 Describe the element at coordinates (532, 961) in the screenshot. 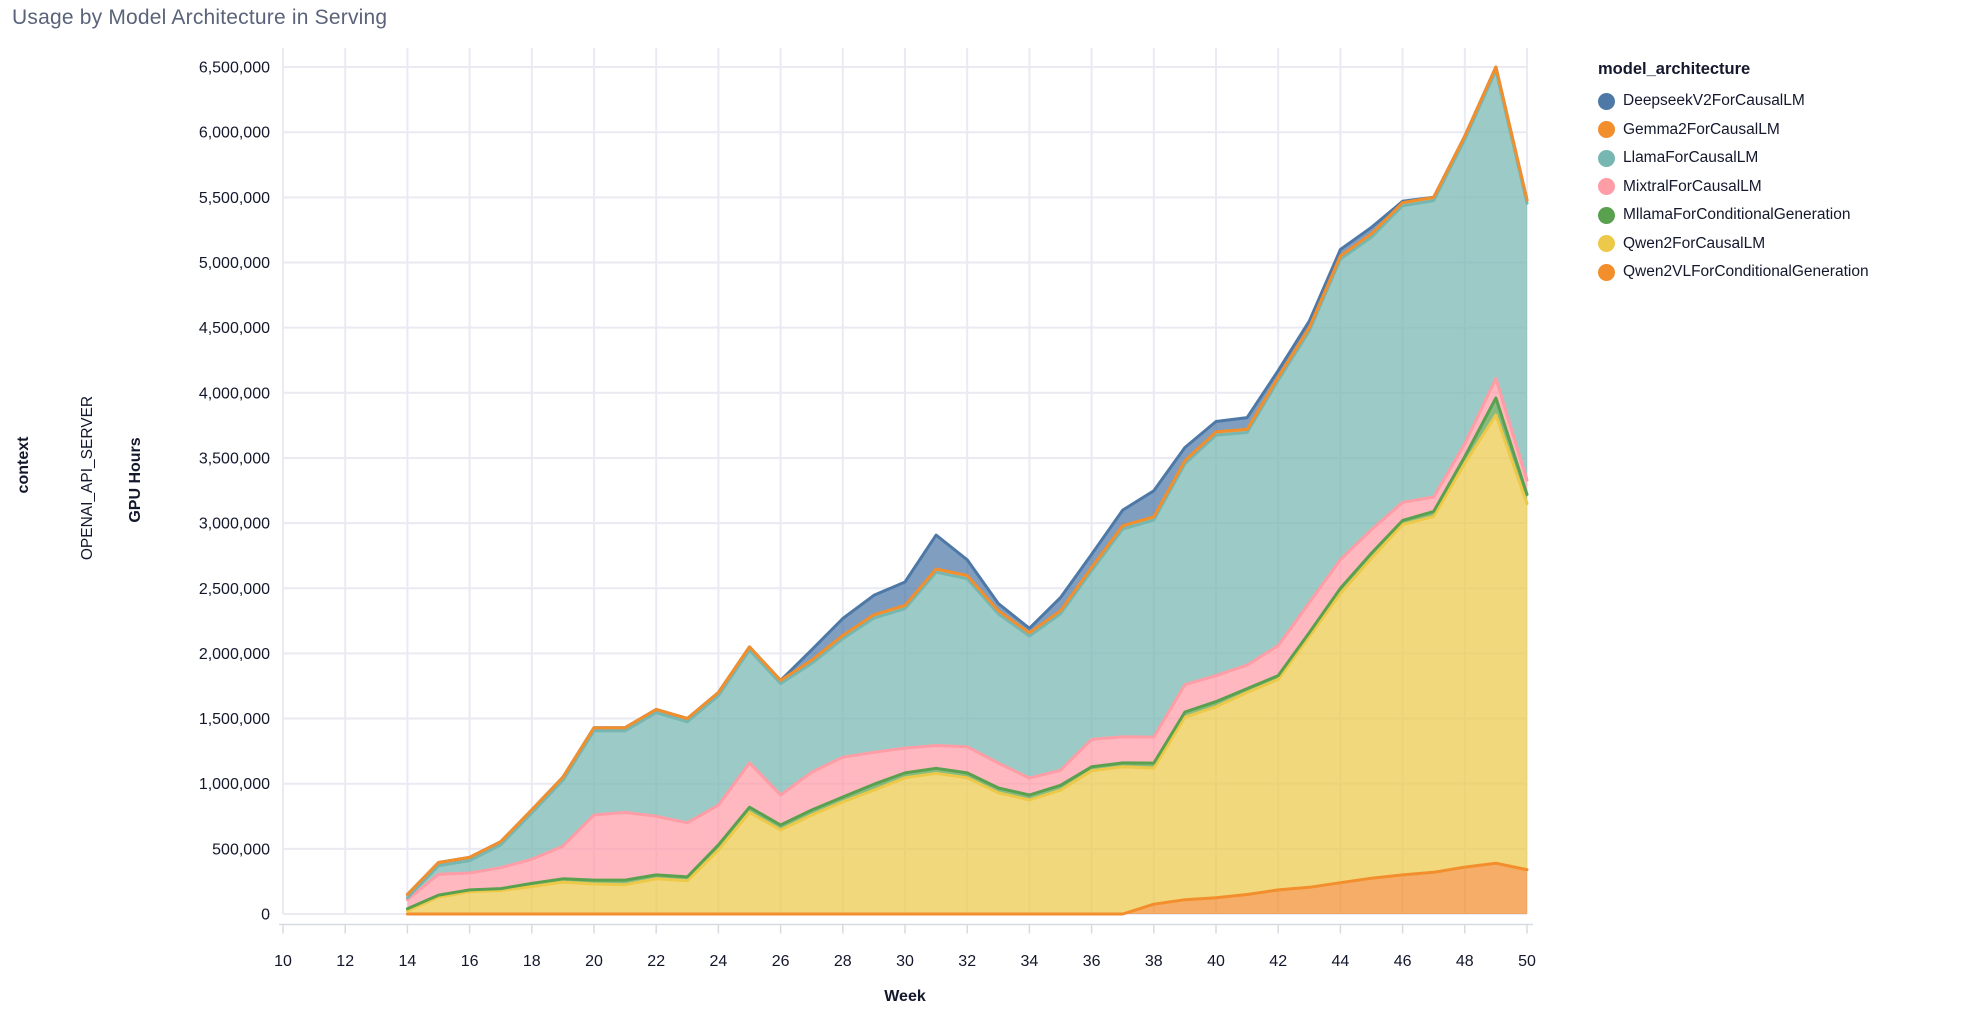

I see `x-tick-label: 18` at that location.